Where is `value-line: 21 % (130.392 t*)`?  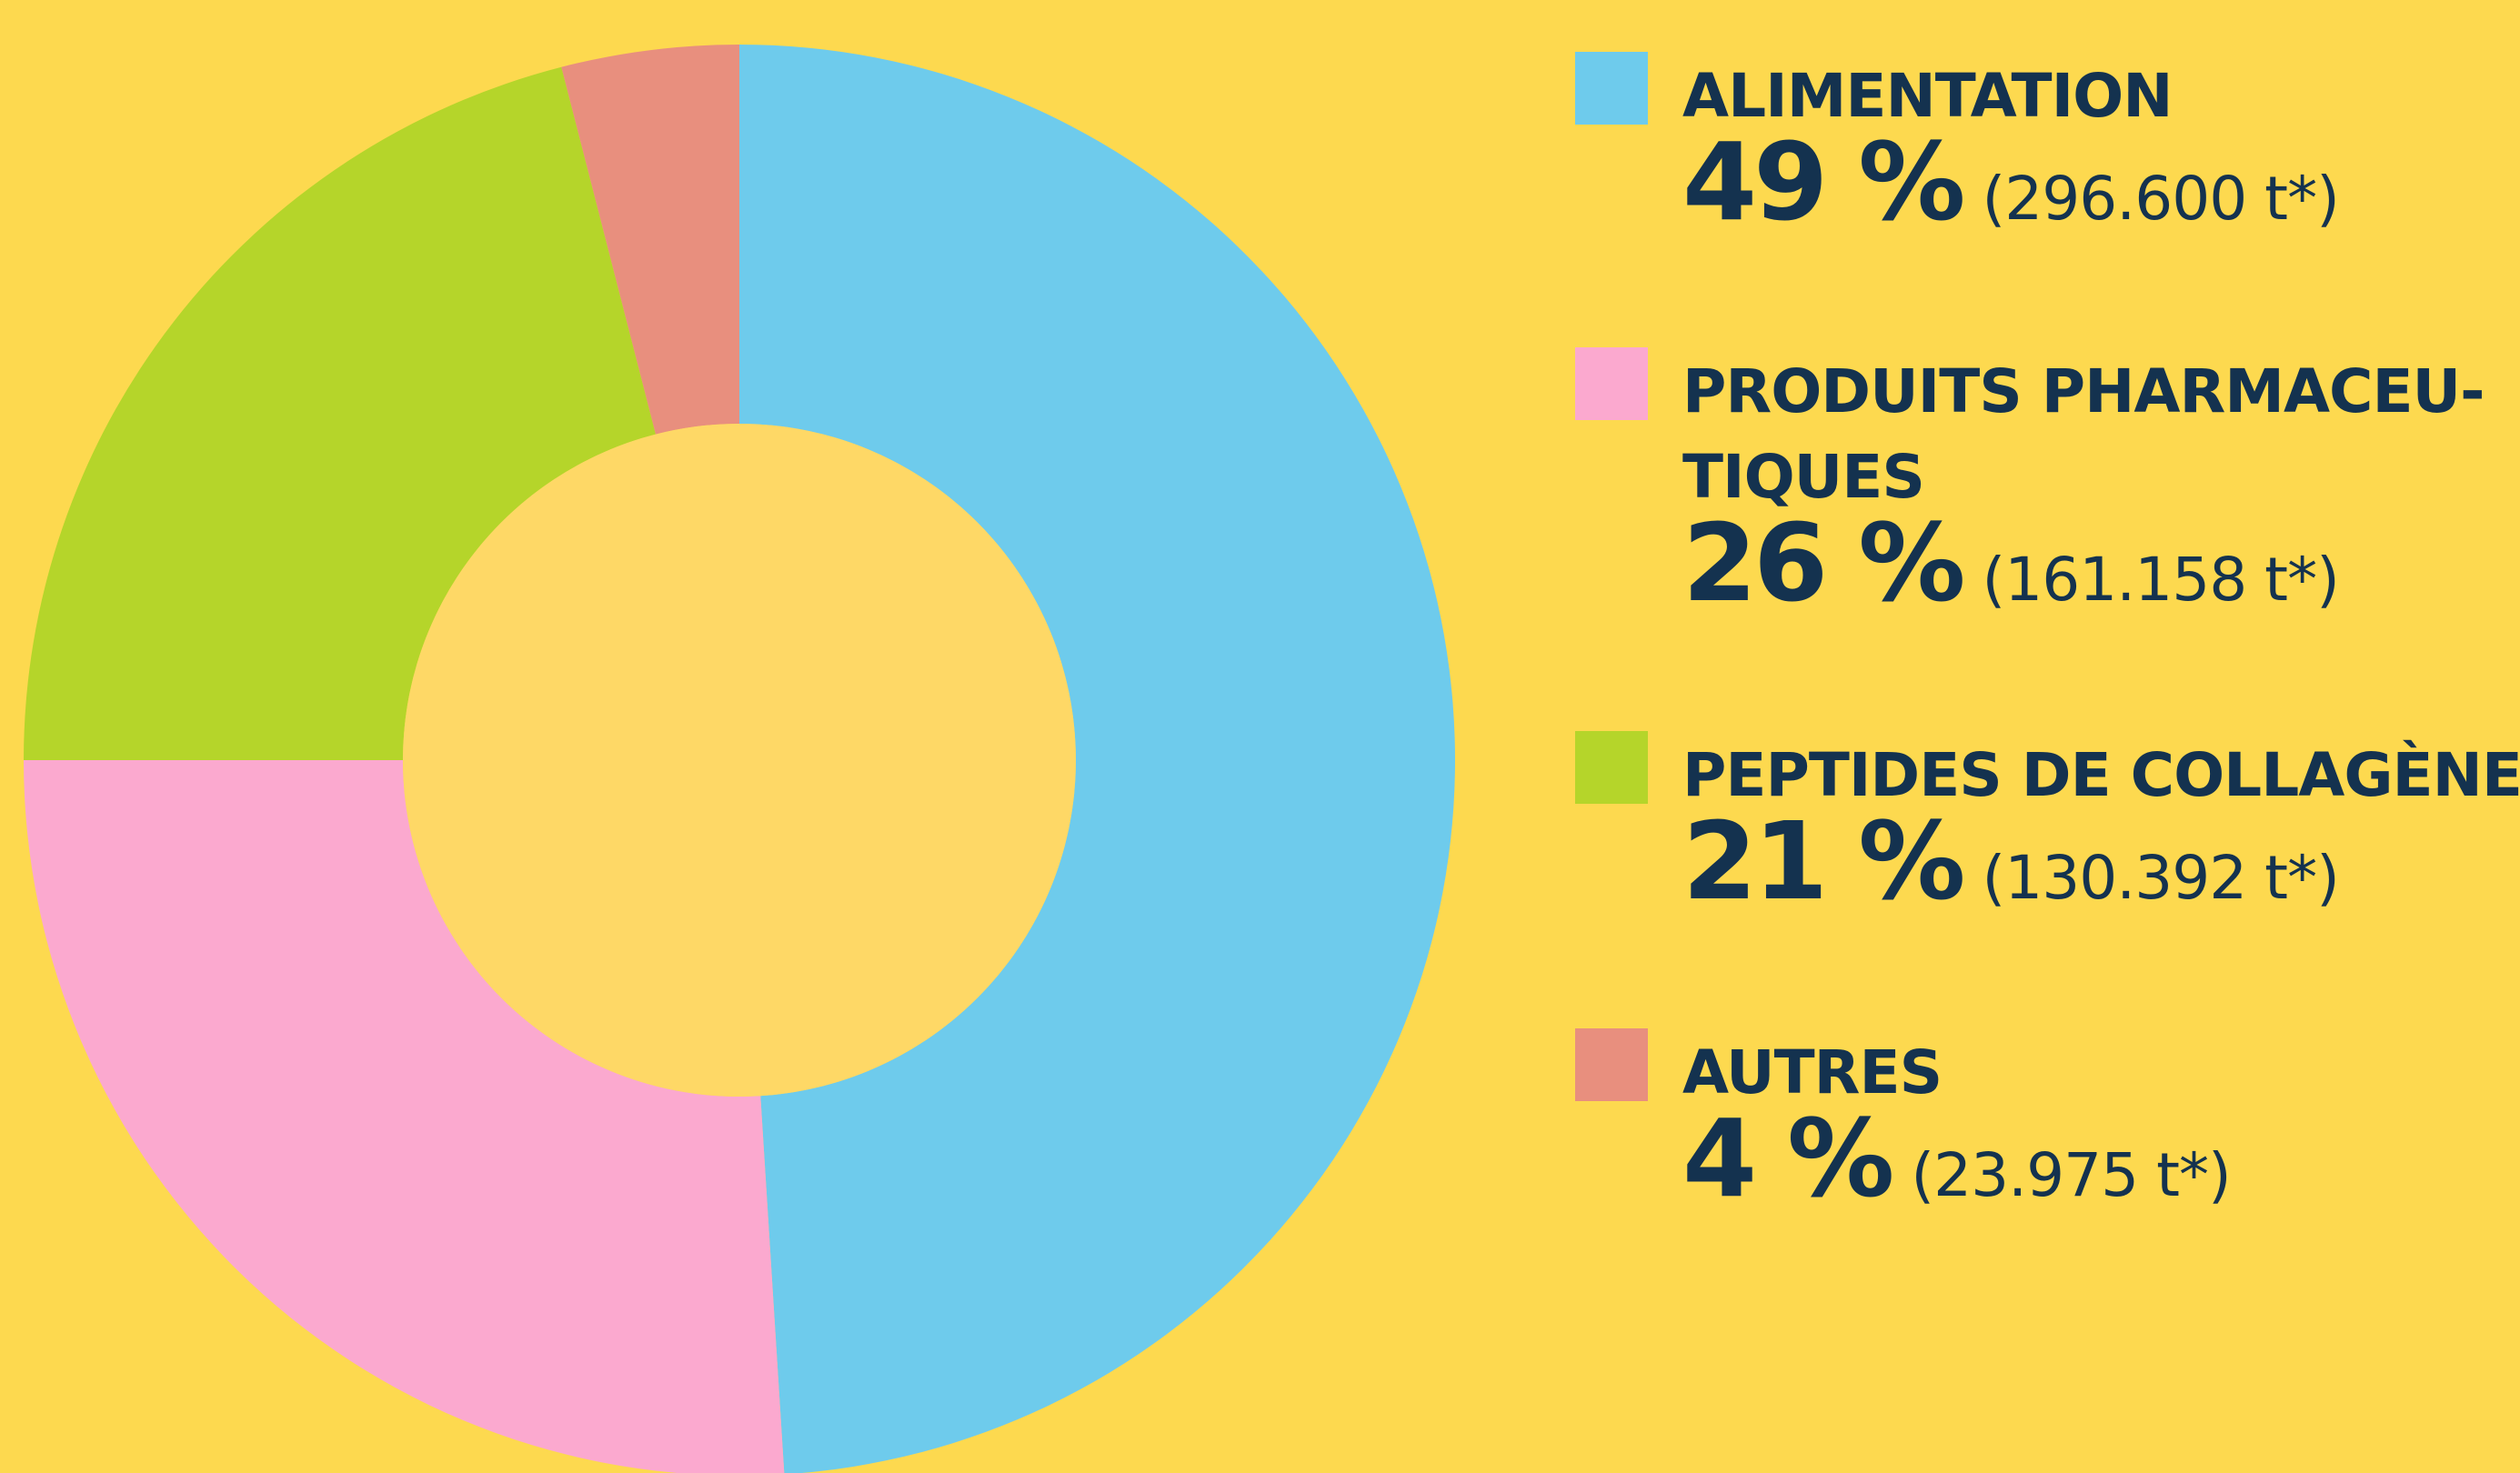 value-line: 21 % (130.392 t*) is located at coordinates (2011, 861).